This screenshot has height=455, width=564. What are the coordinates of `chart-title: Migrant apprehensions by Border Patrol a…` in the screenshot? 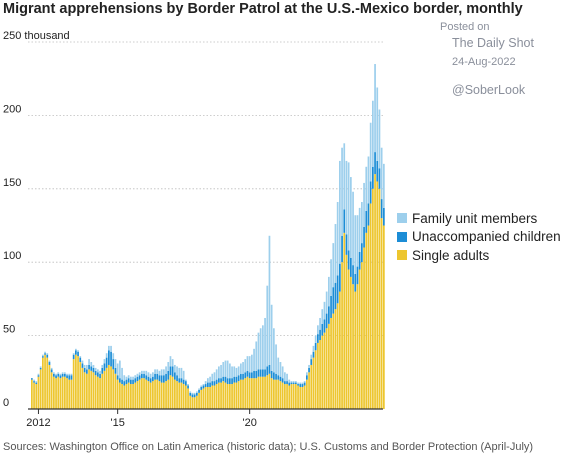 It's located at (263, 9).